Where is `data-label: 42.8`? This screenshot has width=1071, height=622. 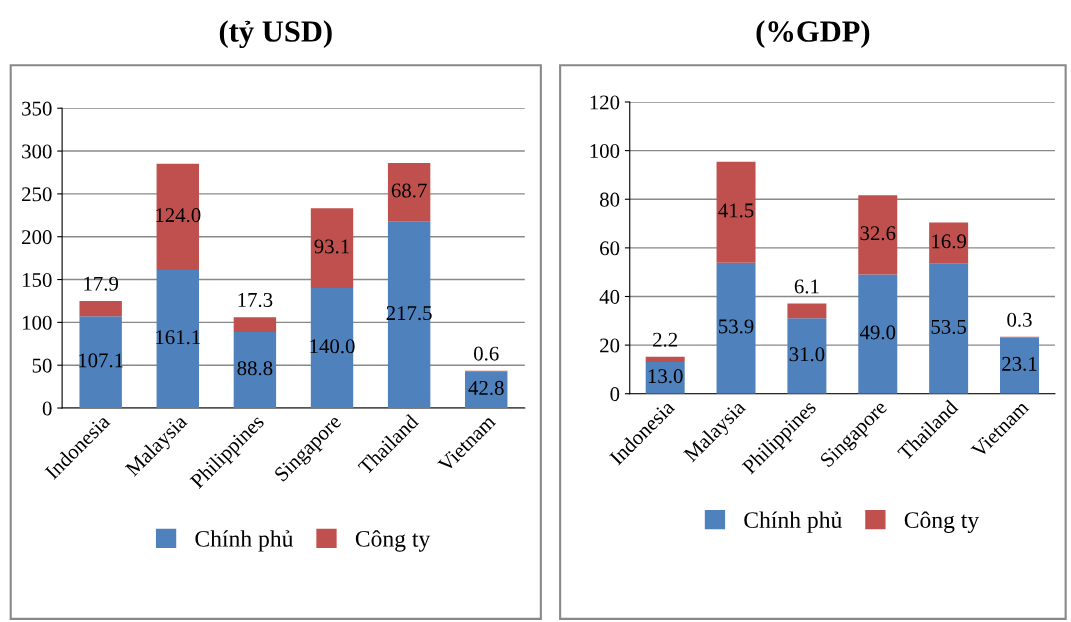
data-label: 42.8 is located at coordinates (486, 388).